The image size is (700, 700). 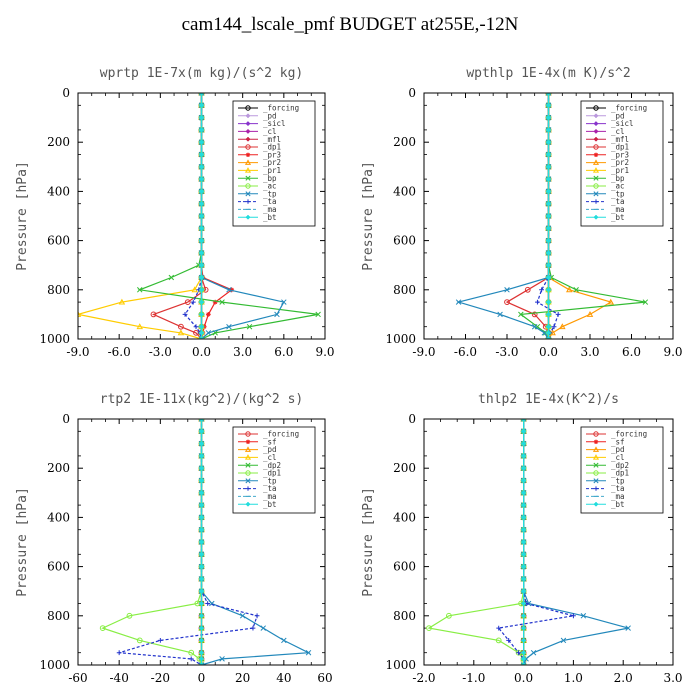 What do you see at coordinates (548, 399) in the screenshot?
I see `panel-4-title: thlp2 1E-4x(K^2)/s` at bounding box center [548, 399].